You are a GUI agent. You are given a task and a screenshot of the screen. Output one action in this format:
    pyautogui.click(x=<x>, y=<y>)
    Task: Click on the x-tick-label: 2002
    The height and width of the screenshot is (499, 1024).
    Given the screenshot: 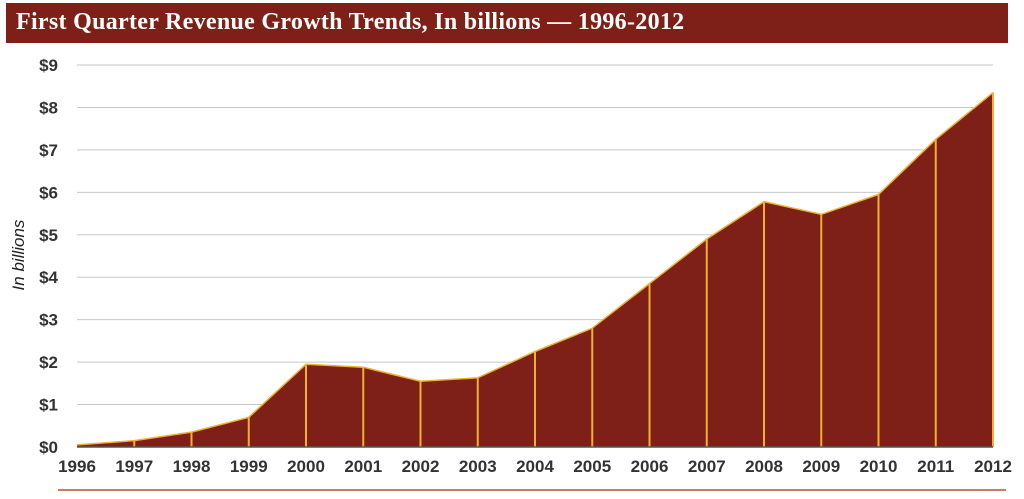 What is the action you would take?
    pyautogui.click(x=421, y=466)
    